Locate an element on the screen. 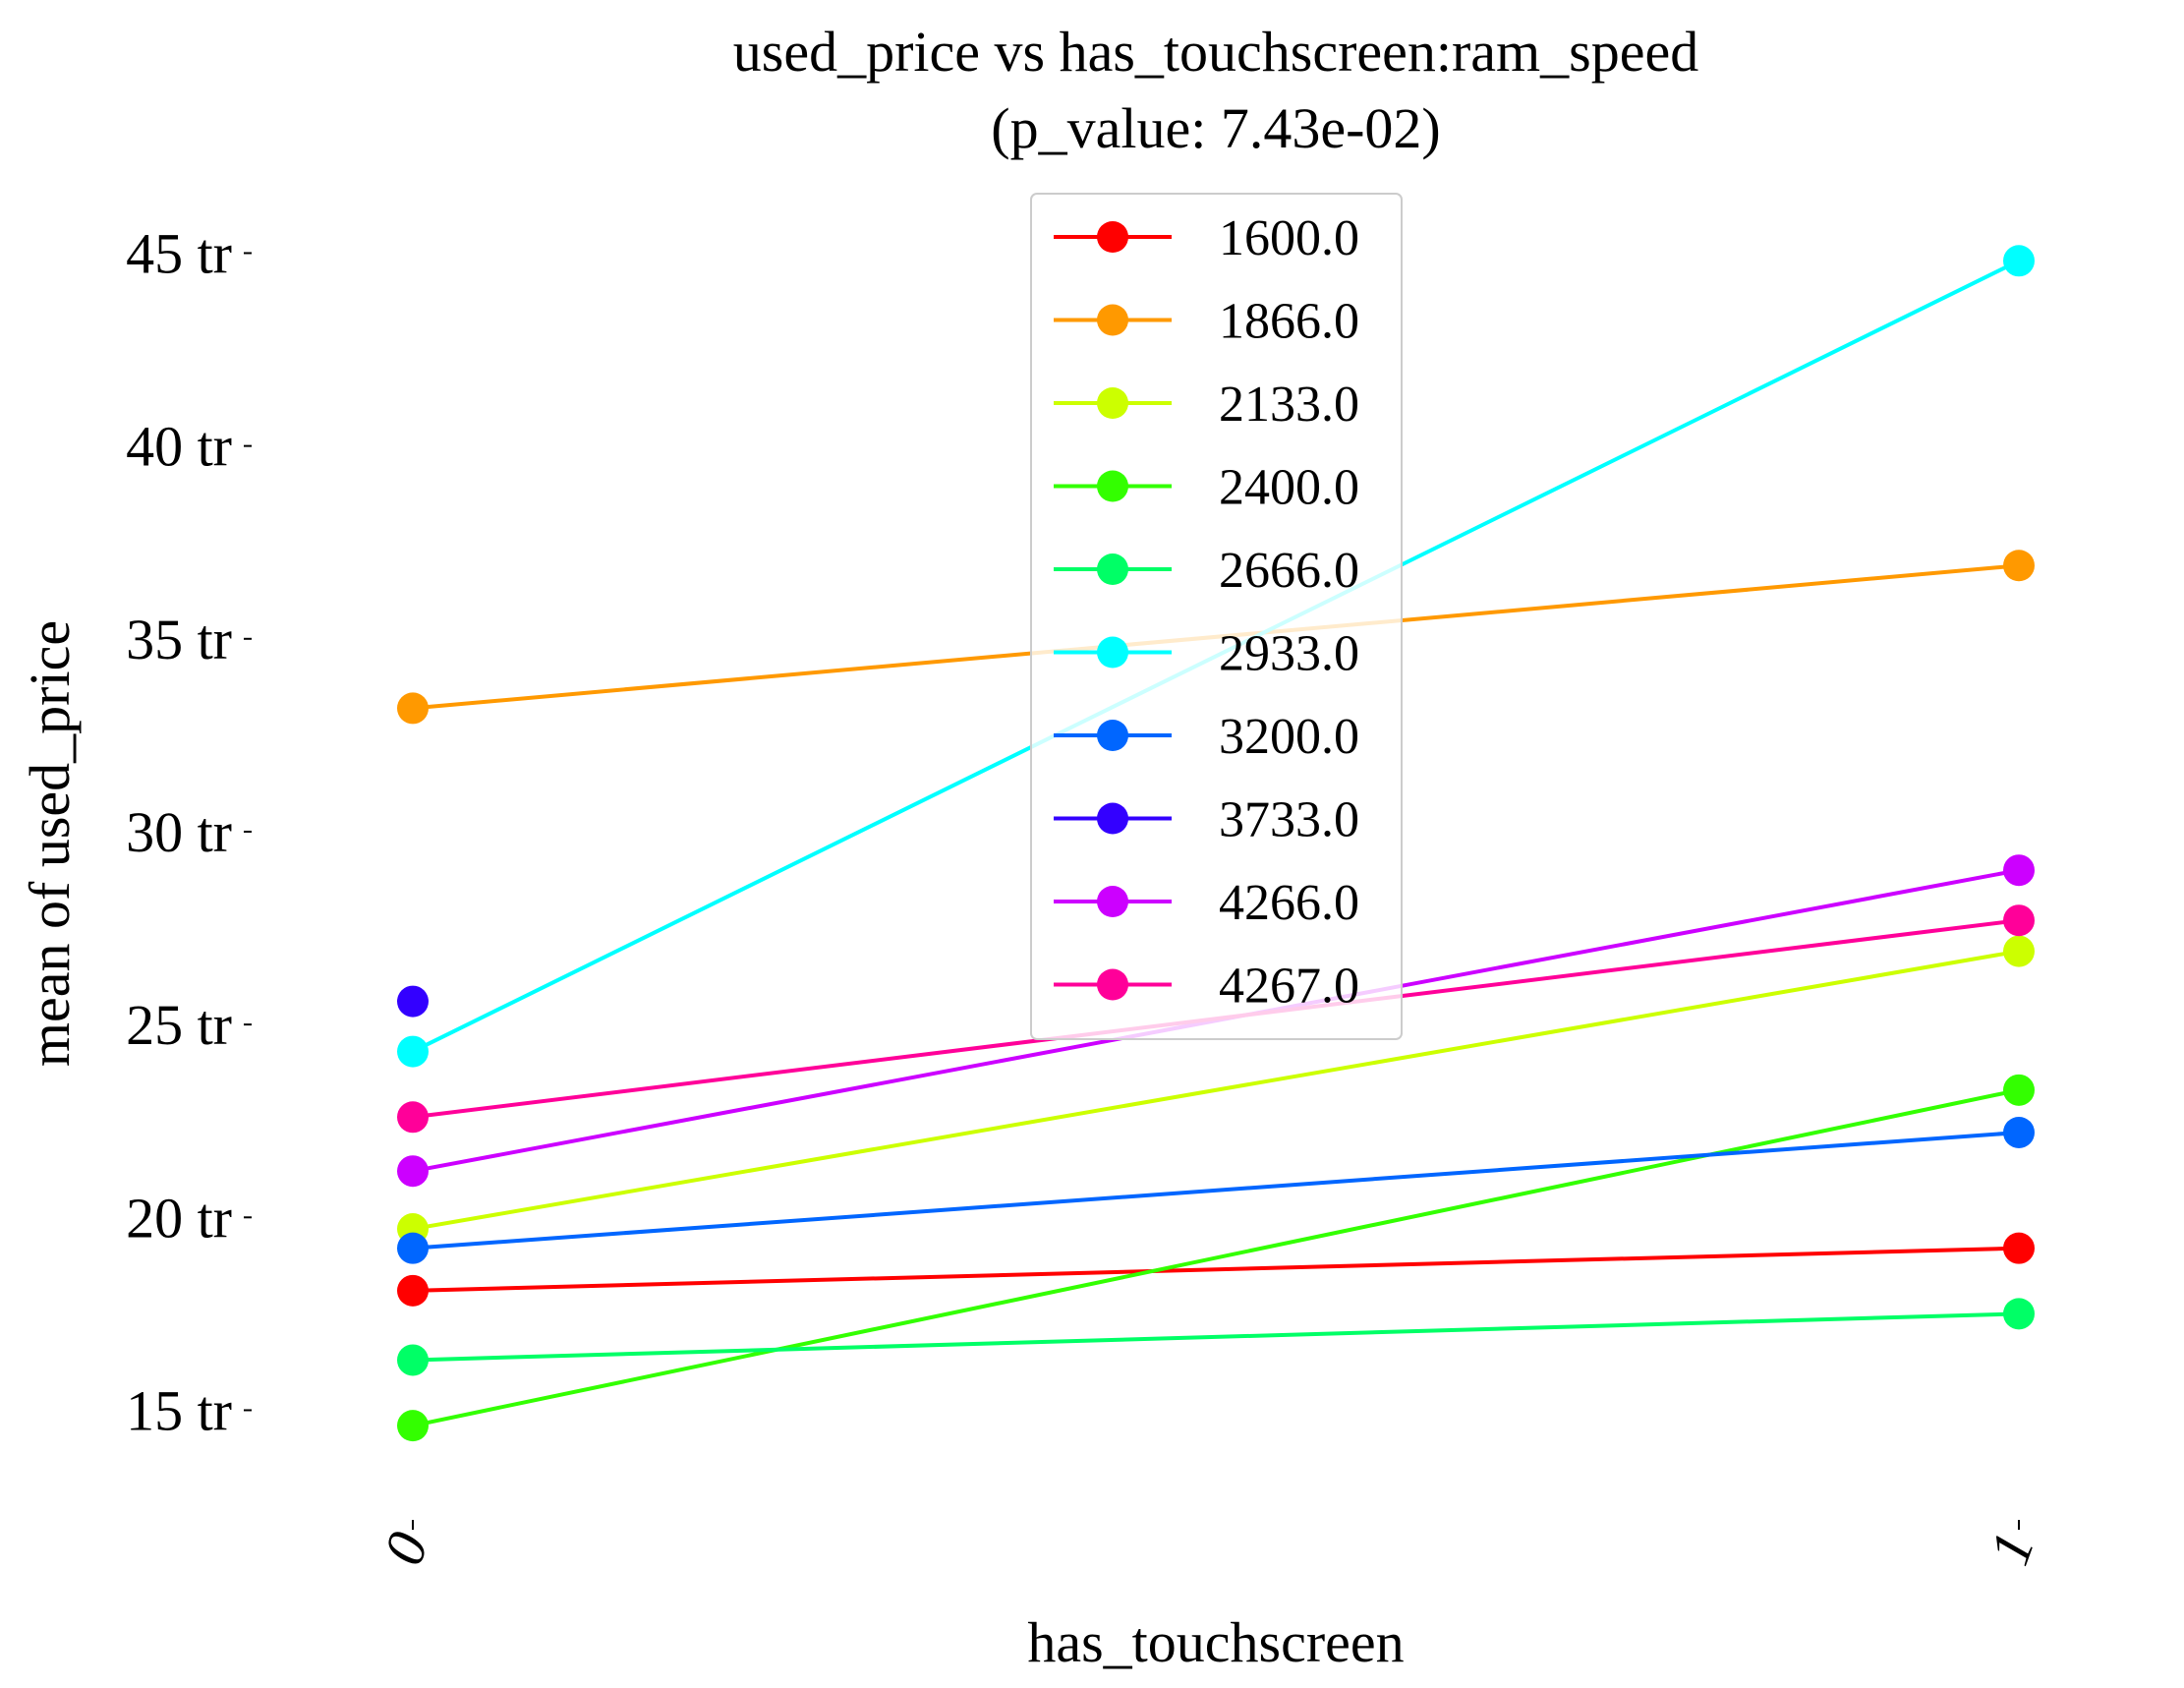 Image resolution: width=2184 pixels, height=1688 pixels. y-tick-label: 45 tr is located at coordinates (179, 253).